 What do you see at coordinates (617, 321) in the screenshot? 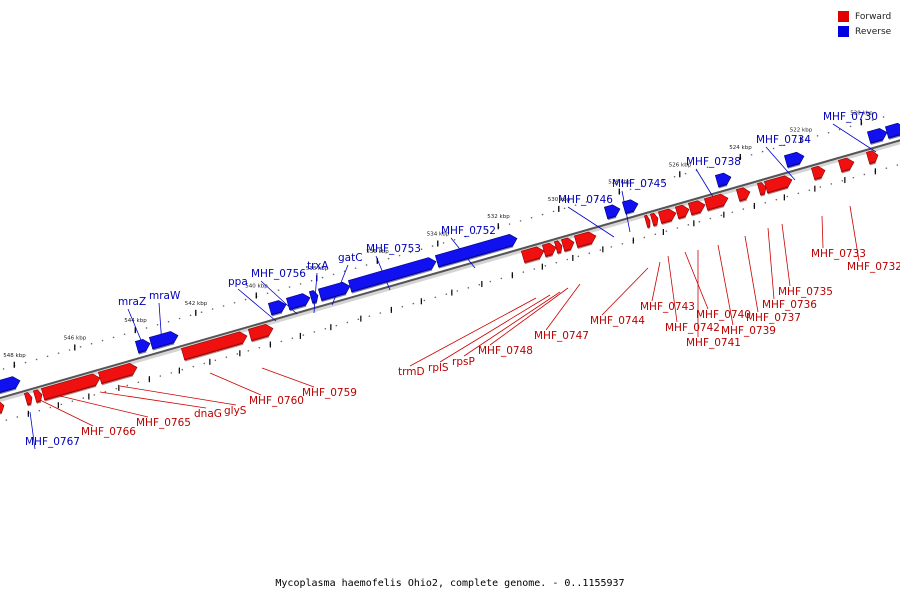
I see `forward-gene-label: MHF_0744` at bounding box center [617, 321].